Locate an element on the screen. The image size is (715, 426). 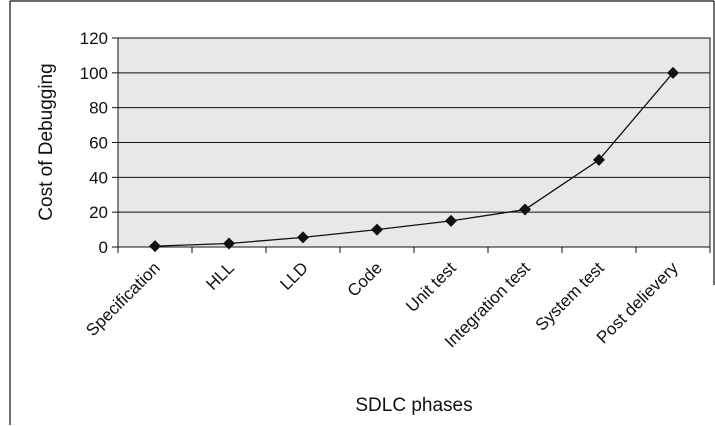
y-tick-label: 60 is located at coordinates (98, 143).